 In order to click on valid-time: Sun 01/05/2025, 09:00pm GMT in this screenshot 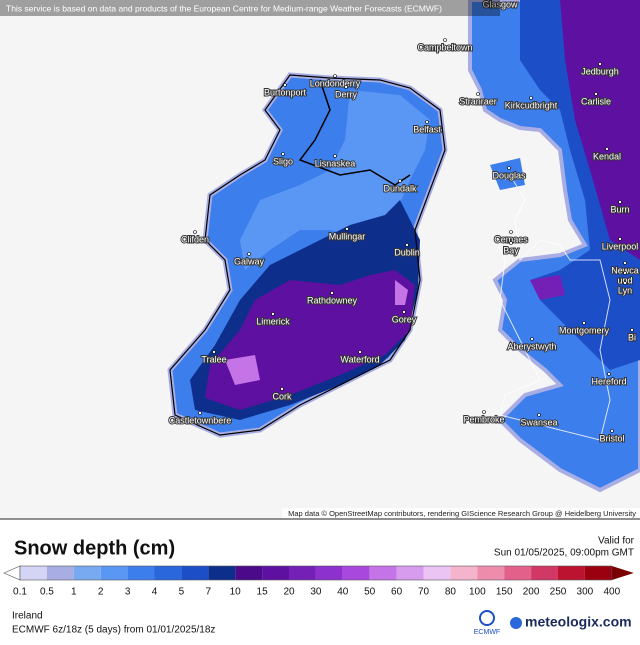, I will do `click(564, 553)`.